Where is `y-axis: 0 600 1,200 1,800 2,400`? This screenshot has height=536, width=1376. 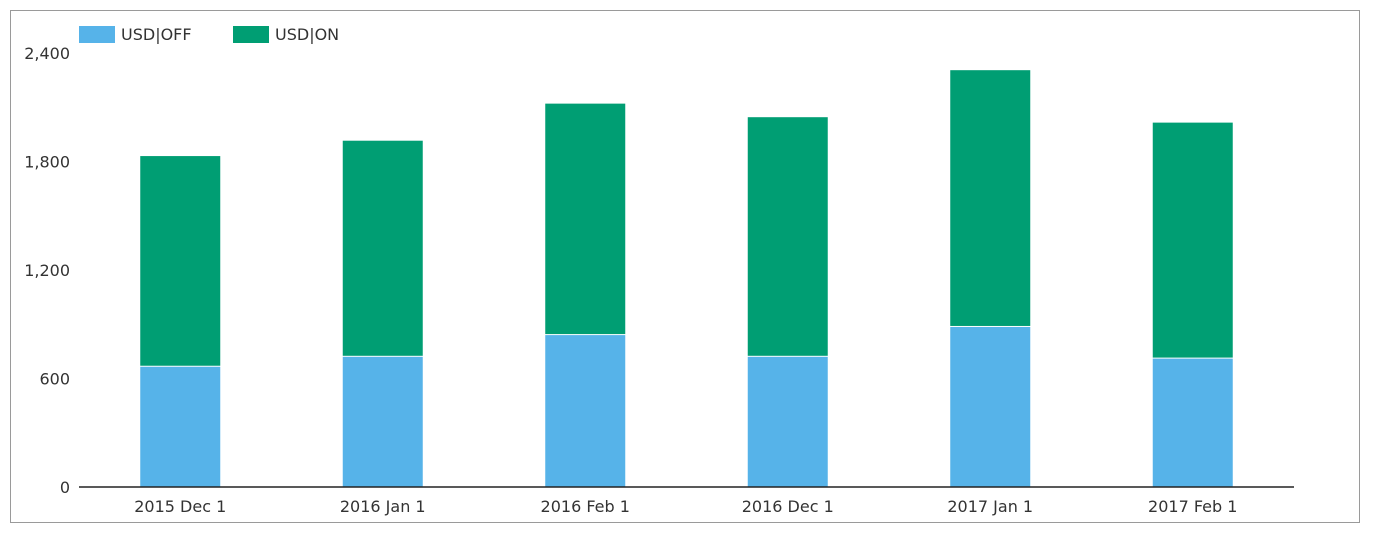 y-axis: 0 600 1,200 1,800 2,400 is located at coordinates (47, 270).